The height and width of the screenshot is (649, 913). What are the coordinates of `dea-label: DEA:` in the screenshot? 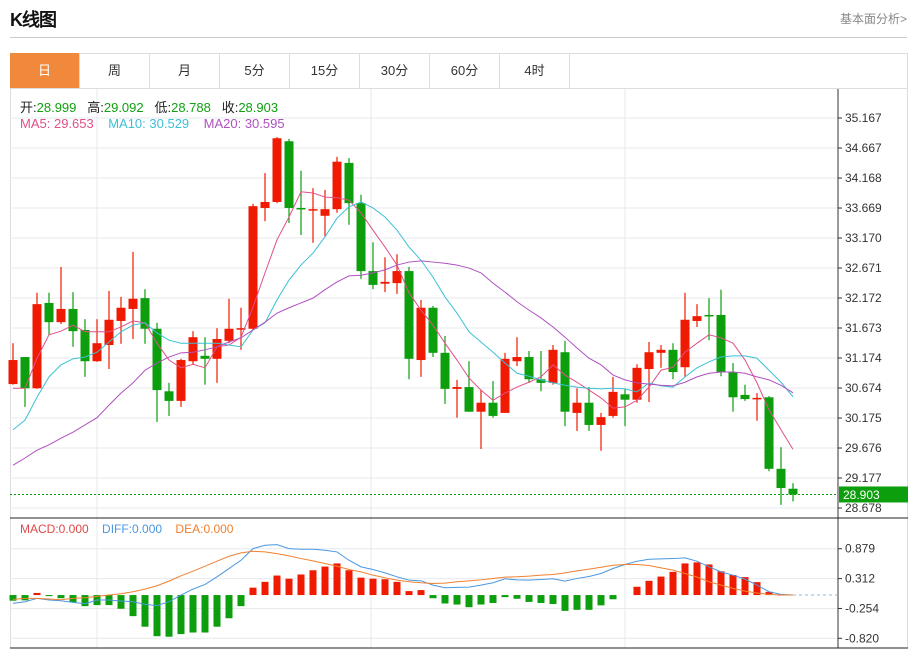 It's located at (189, 529).